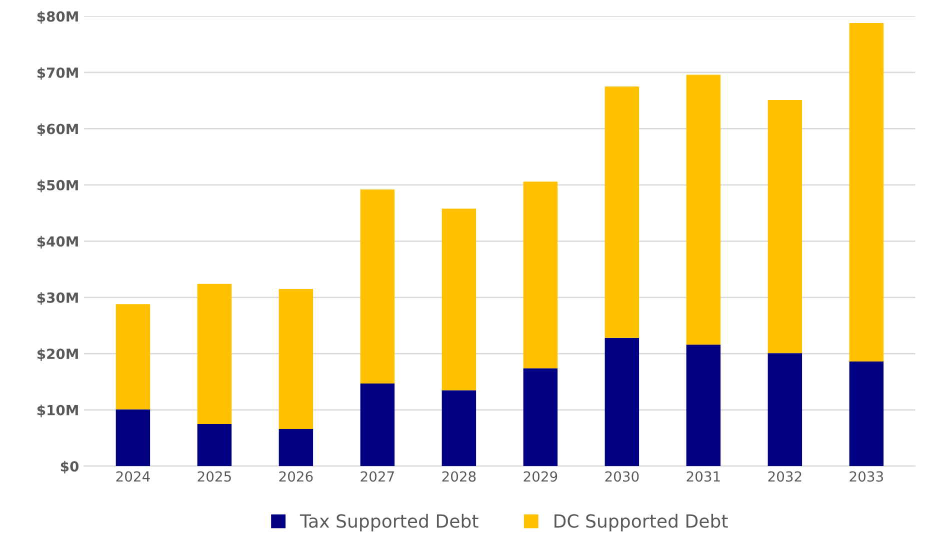 The width and height of the screenshot is (934, 542). What do you see at coordinates (57, 411) in the screenshot?
I see `y-tick-label: $10M` at bounding box center [57, 411].